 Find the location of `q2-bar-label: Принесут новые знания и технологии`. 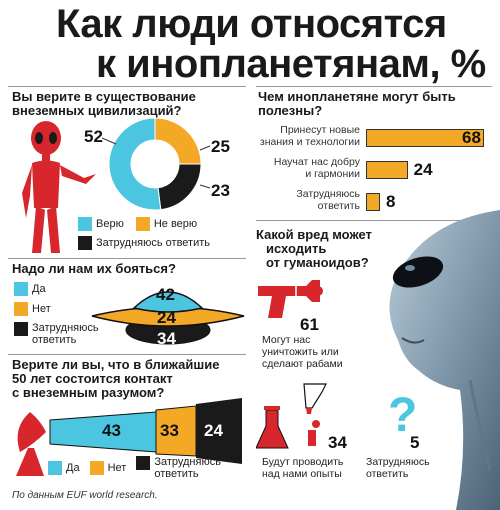

q2-bar-label: Принесут новые знания и технологии is located at coordinates (309, 136).